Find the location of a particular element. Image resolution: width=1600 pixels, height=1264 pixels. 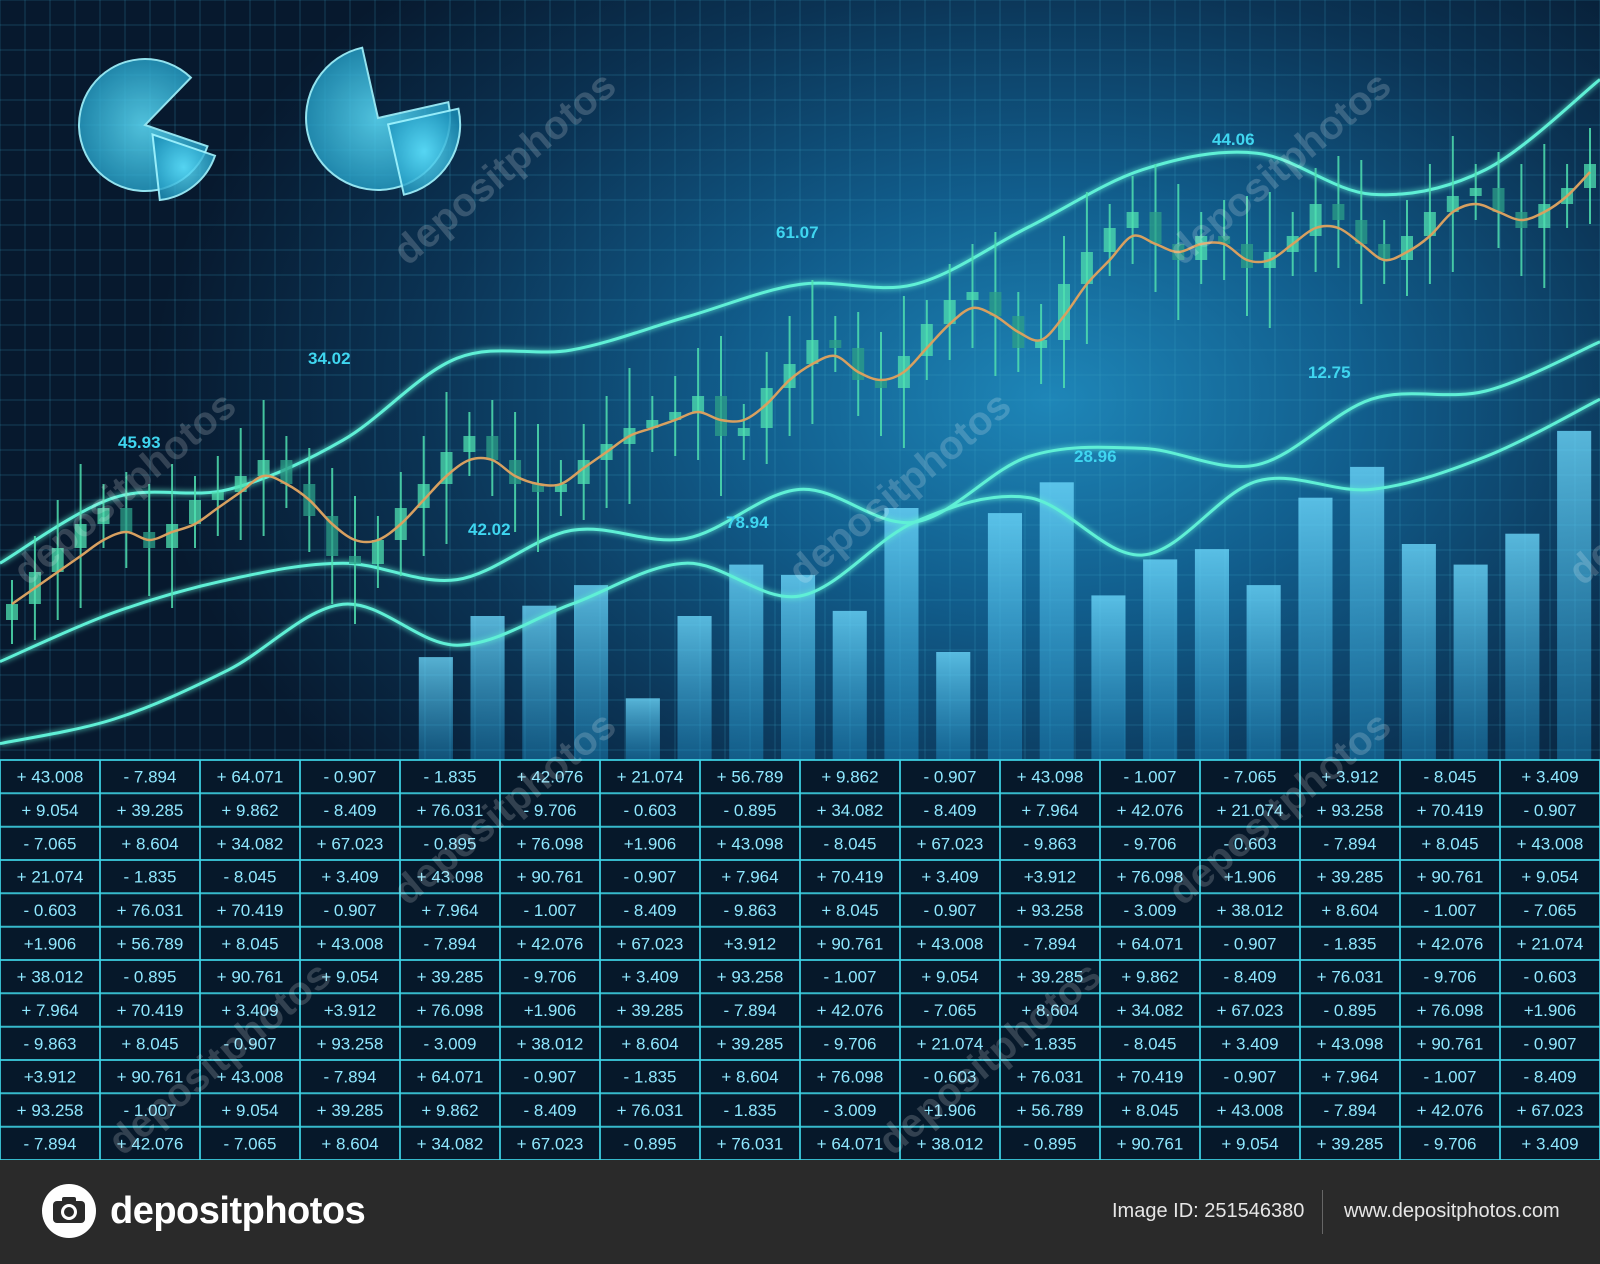

table-cell: - 0.895 is located at coordinates (450, 843).